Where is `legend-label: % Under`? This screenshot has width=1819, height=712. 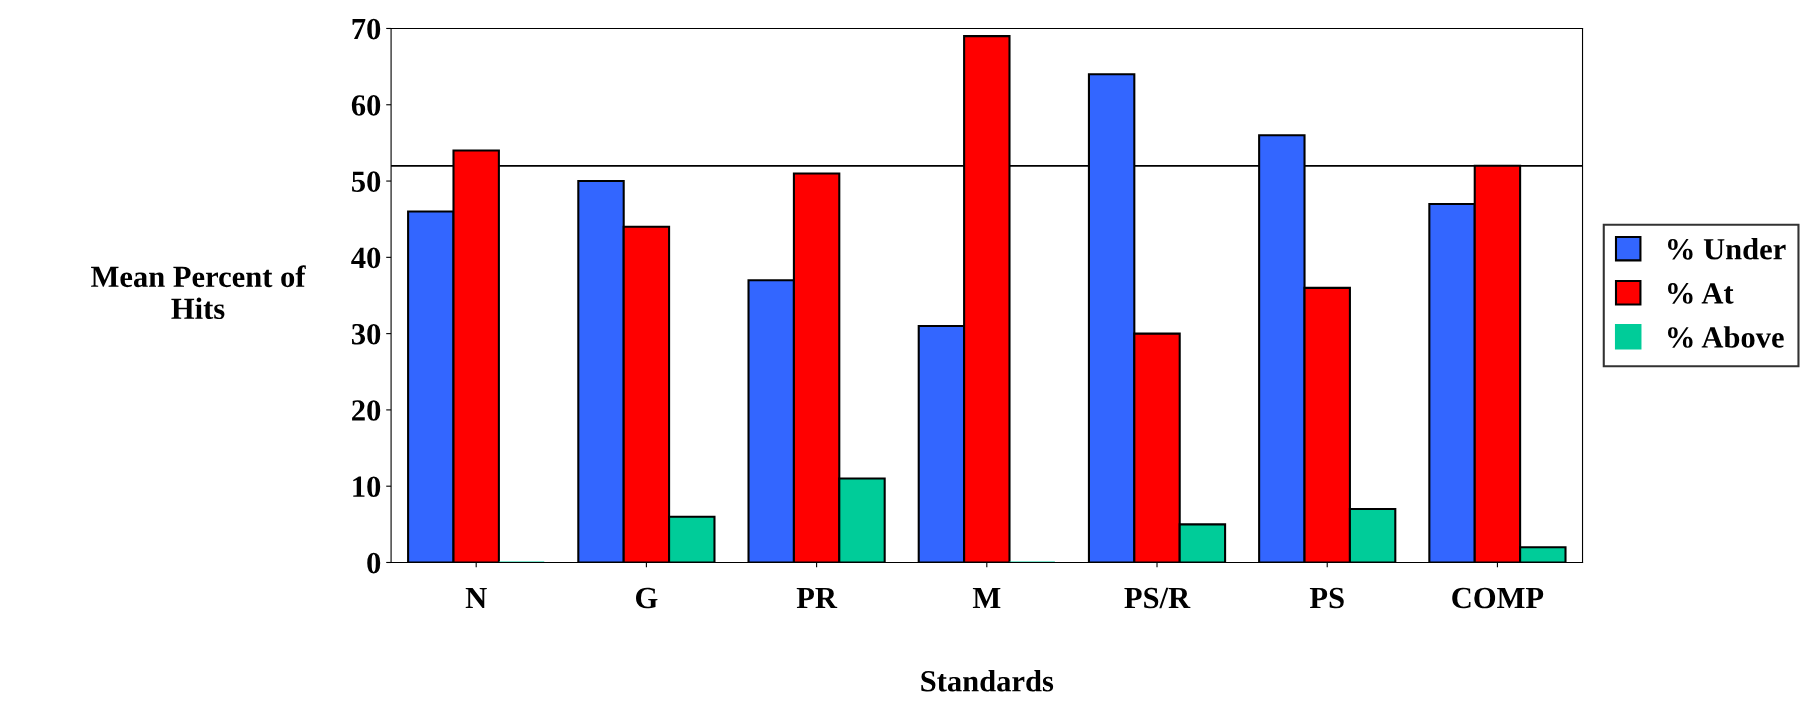 legend-label: % Under is located at coordinates (1727, 249).